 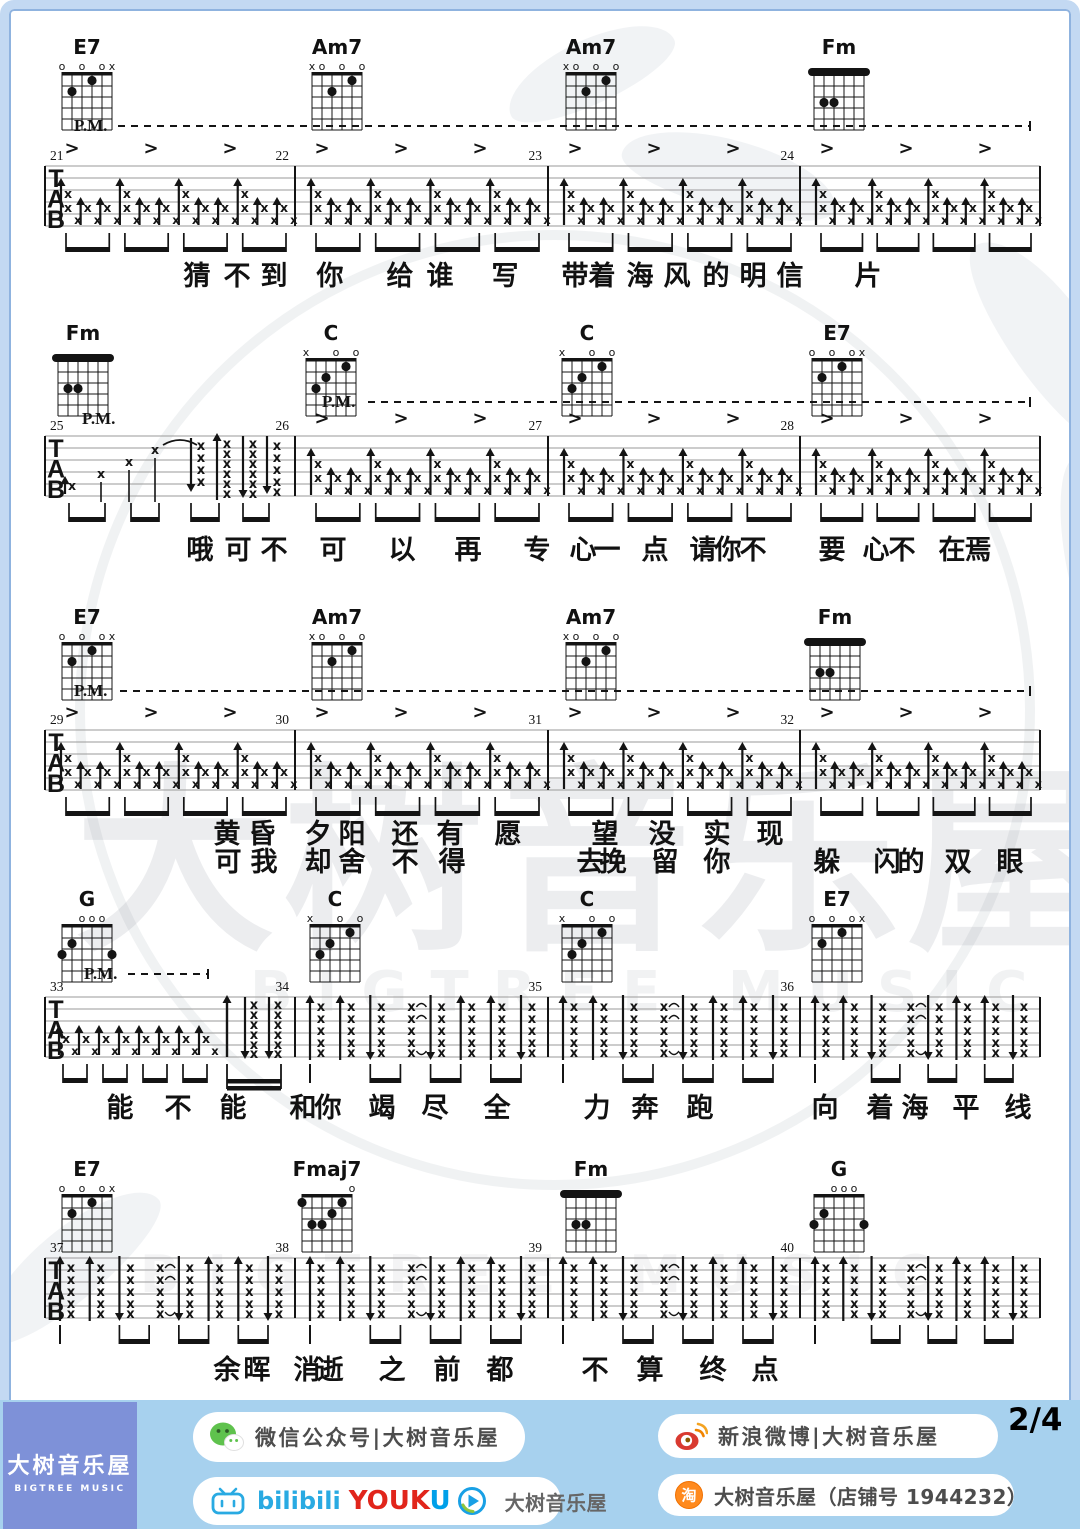 I want to click on lyric-syllable: 余, so click(x=227, y=1370).